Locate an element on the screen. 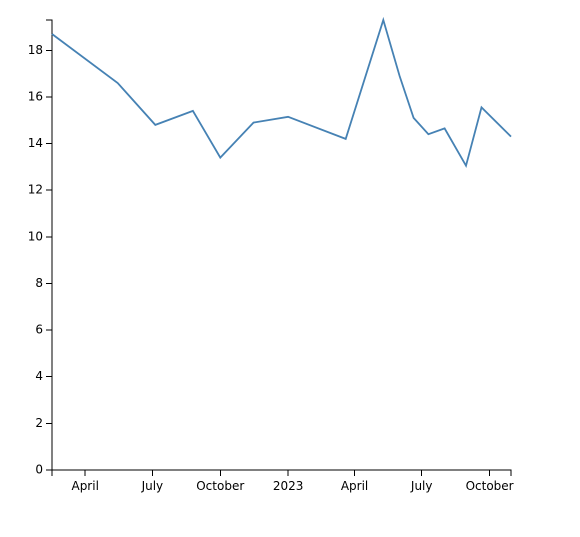 This screenshot has width=580, height=537. x-tick-label: 2023 is located at coordinates (288, 486).